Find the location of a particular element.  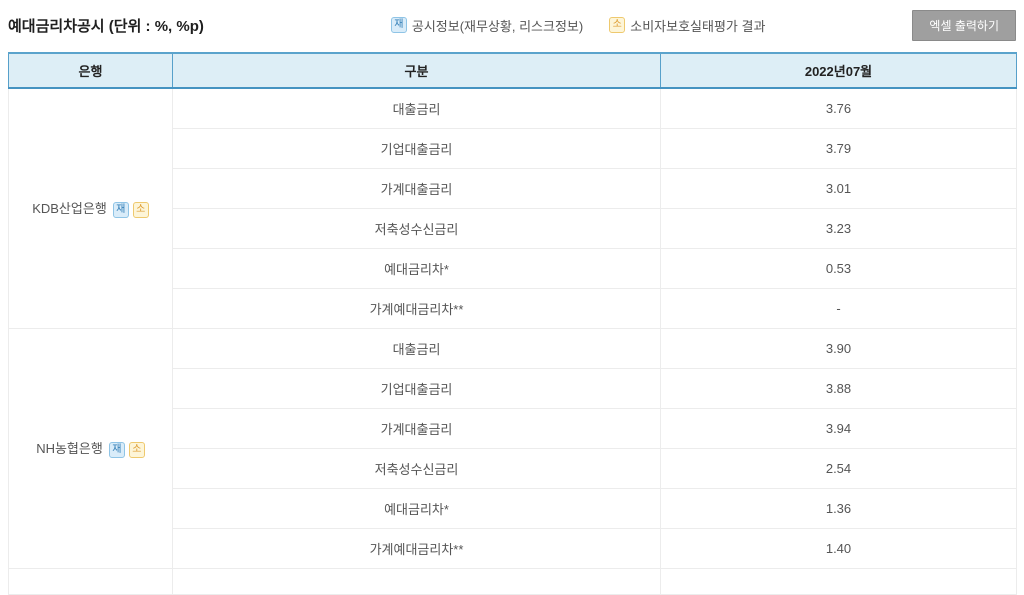

table-header-row: 은행 구분 2022년07월 is located at coordinates (512, 70).